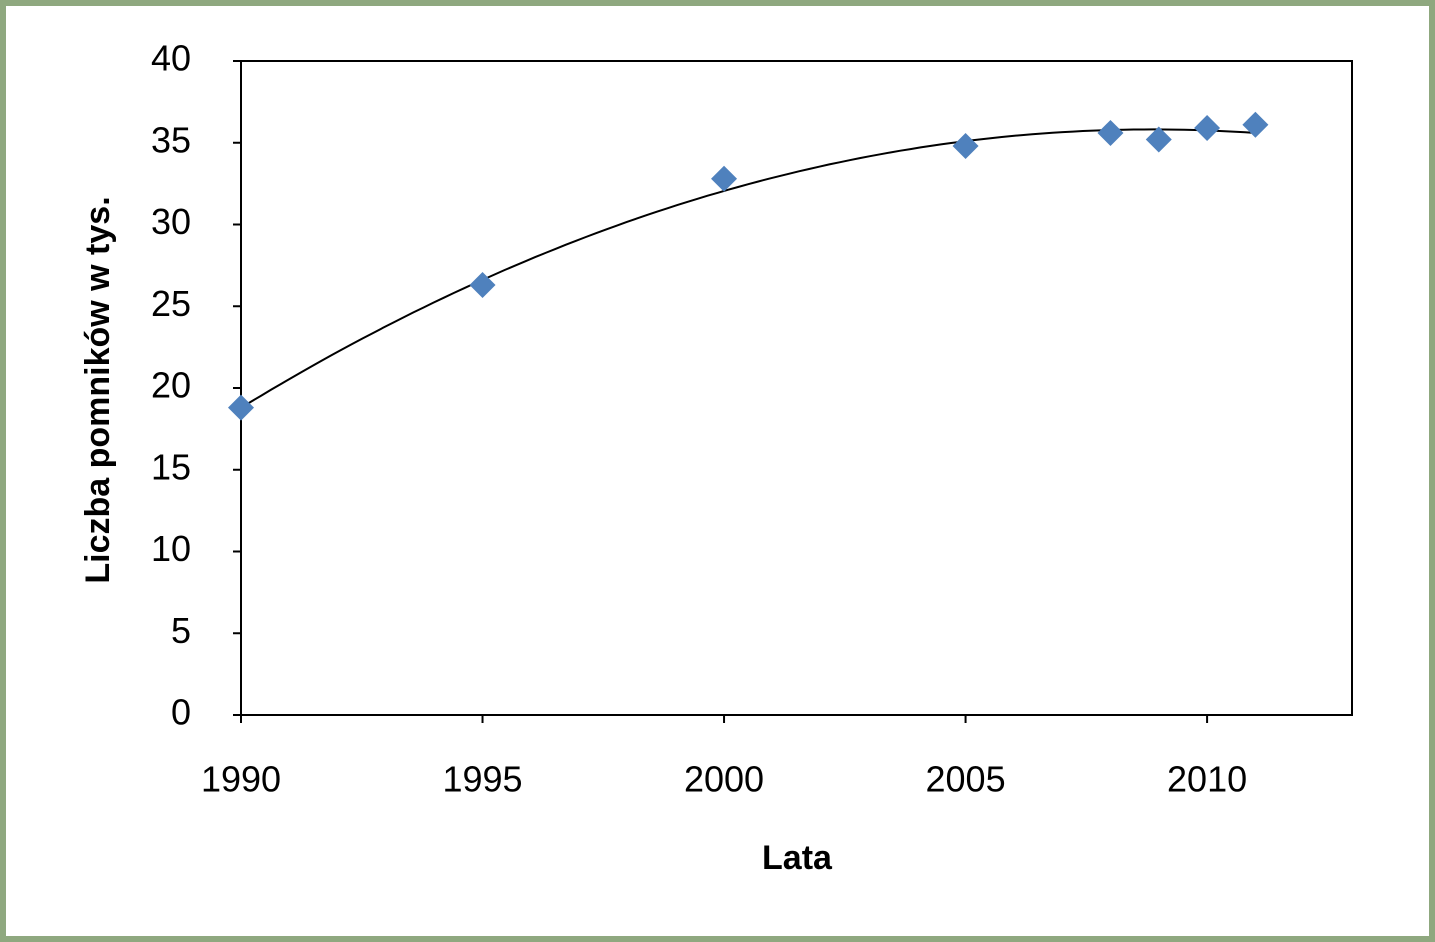 The height and width of the screenshot is (942, 1435). I want to click on y-tick-label: 25, so click(171, 303).